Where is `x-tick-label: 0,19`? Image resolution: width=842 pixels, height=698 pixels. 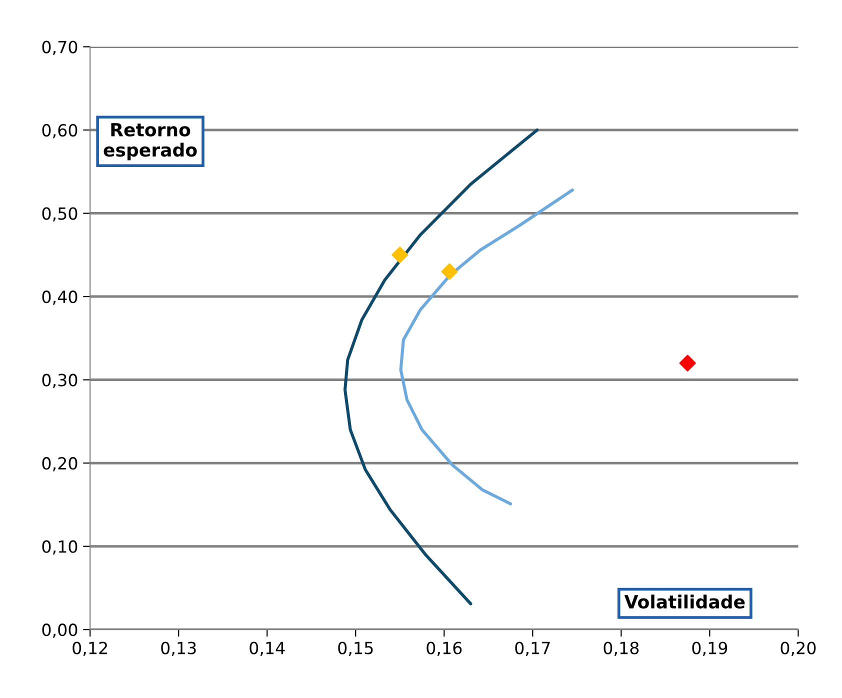 x-tick-label: 0,19 is located at coordinates (710, 649).